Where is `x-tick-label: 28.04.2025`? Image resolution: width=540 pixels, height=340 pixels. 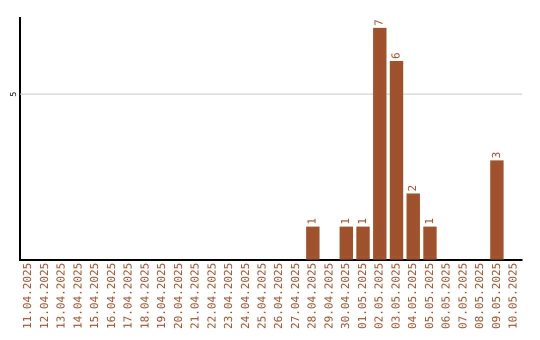 x-tick-label: 28.04.2025 is located at coordinates (312, 296).